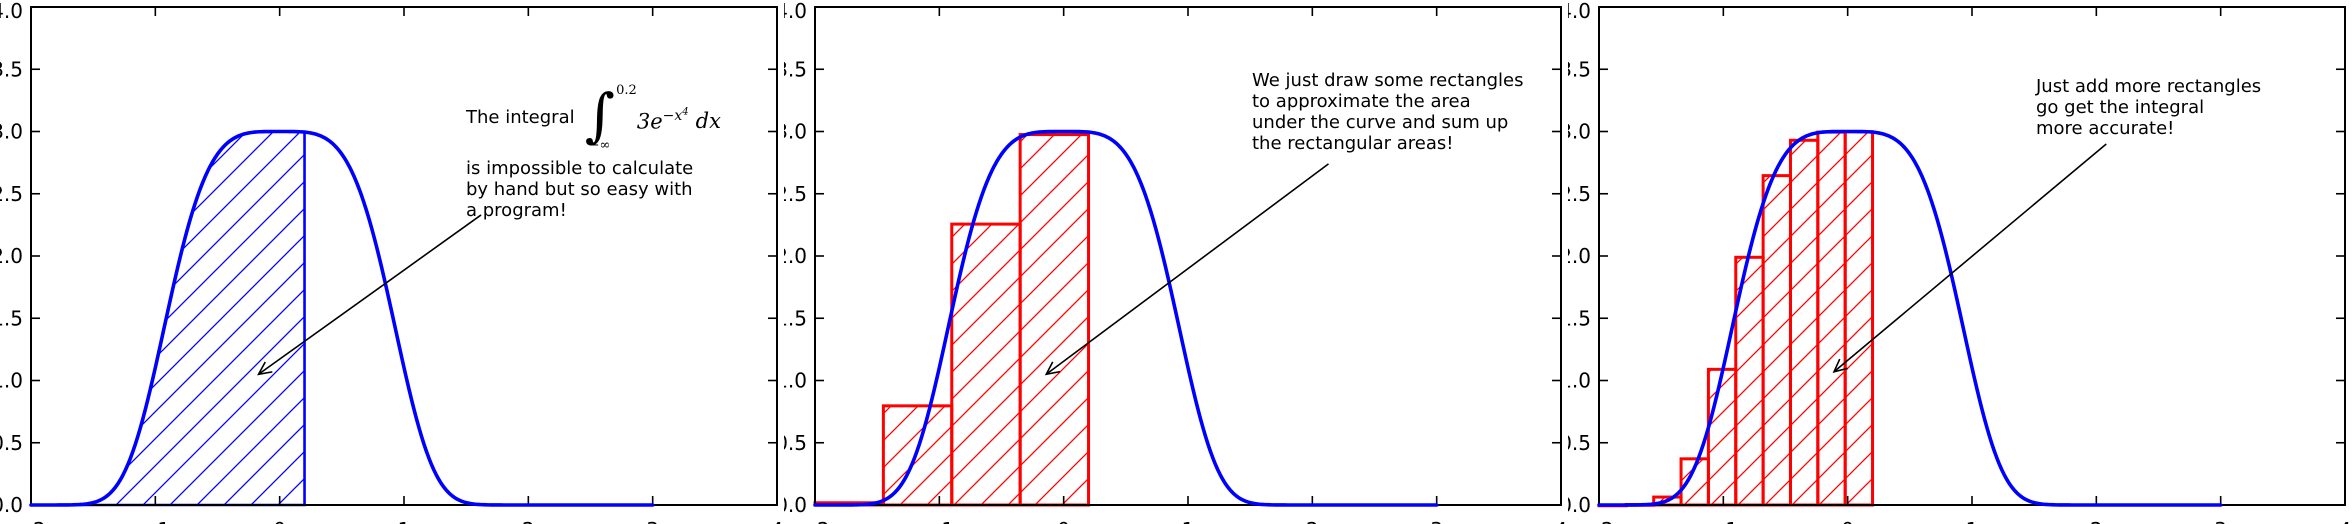 The image size is (2352, 524). What do you see at coordinates (708, 121) in the screenshot?
I see `differential: dx` at bounding box center [708, 121].